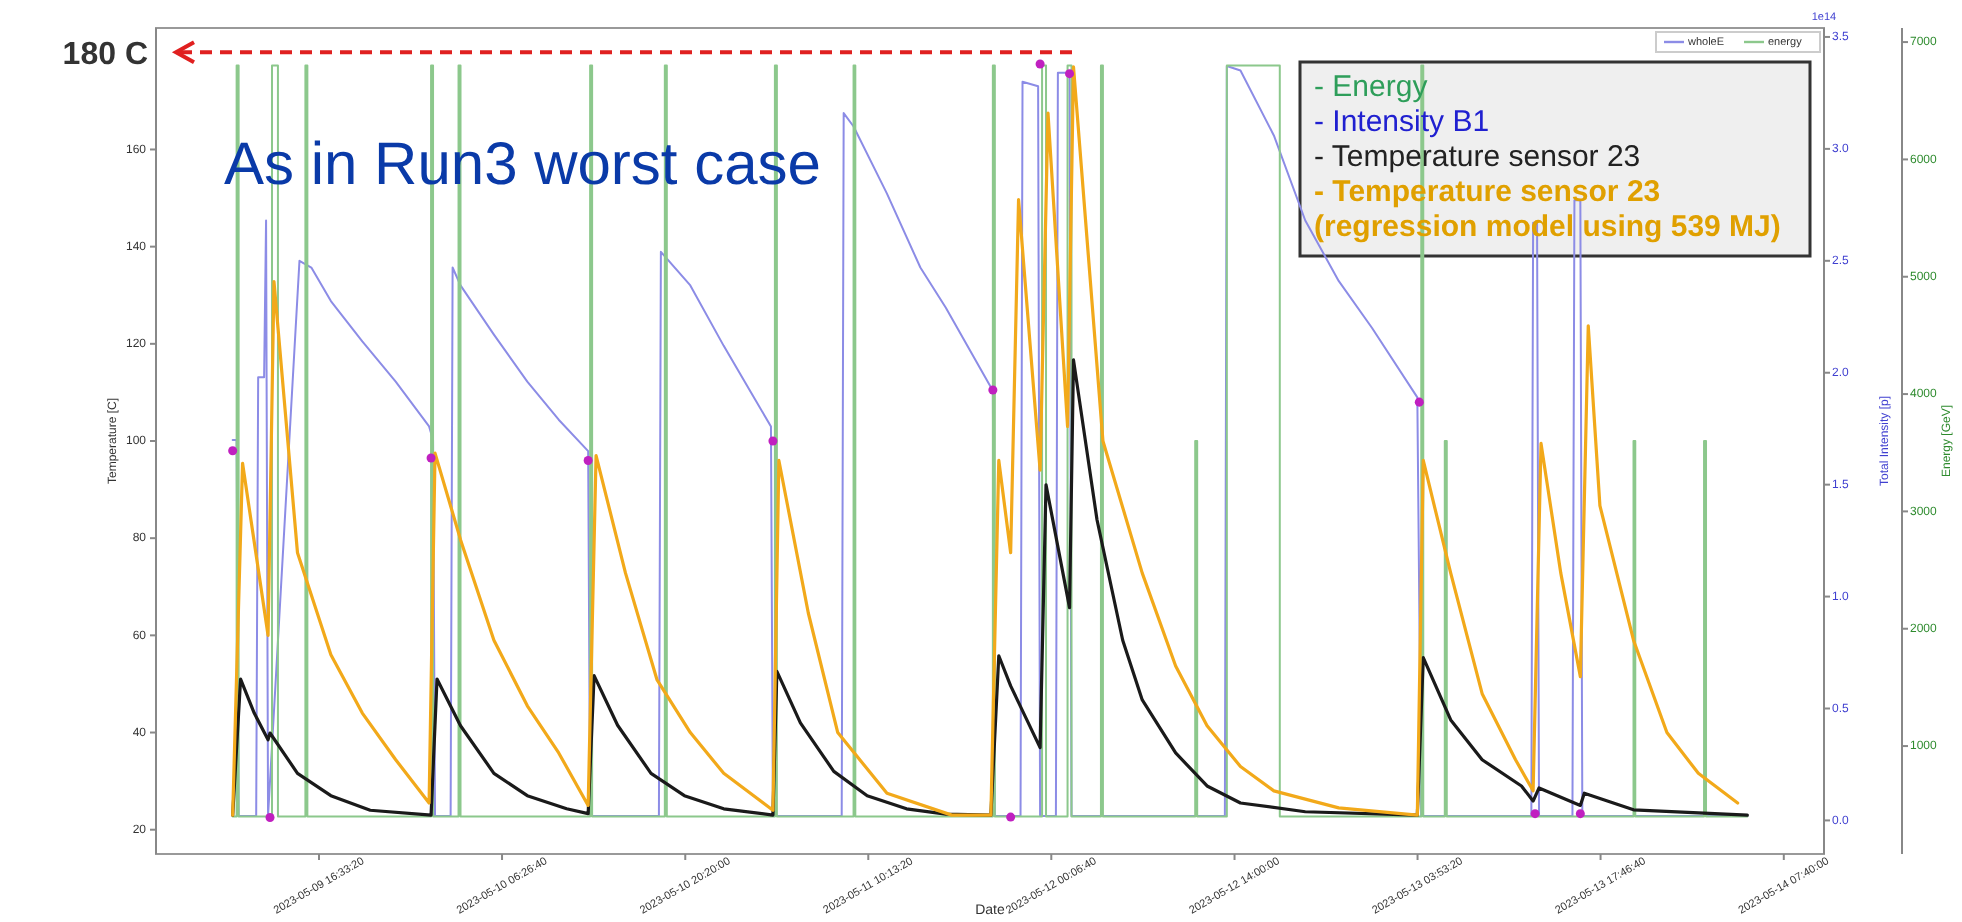 The height and width of the screenshot is (922, 1962). I want to click on ref-line-label: 180 C, so click(105, 55).